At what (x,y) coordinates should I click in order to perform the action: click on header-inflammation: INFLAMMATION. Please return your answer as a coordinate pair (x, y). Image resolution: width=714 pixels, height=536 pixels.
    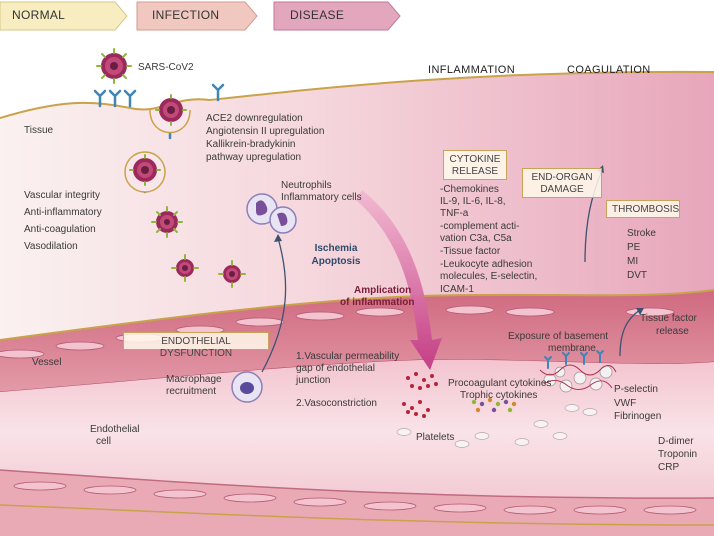
    Looking at the image, I should click on (472, 70).